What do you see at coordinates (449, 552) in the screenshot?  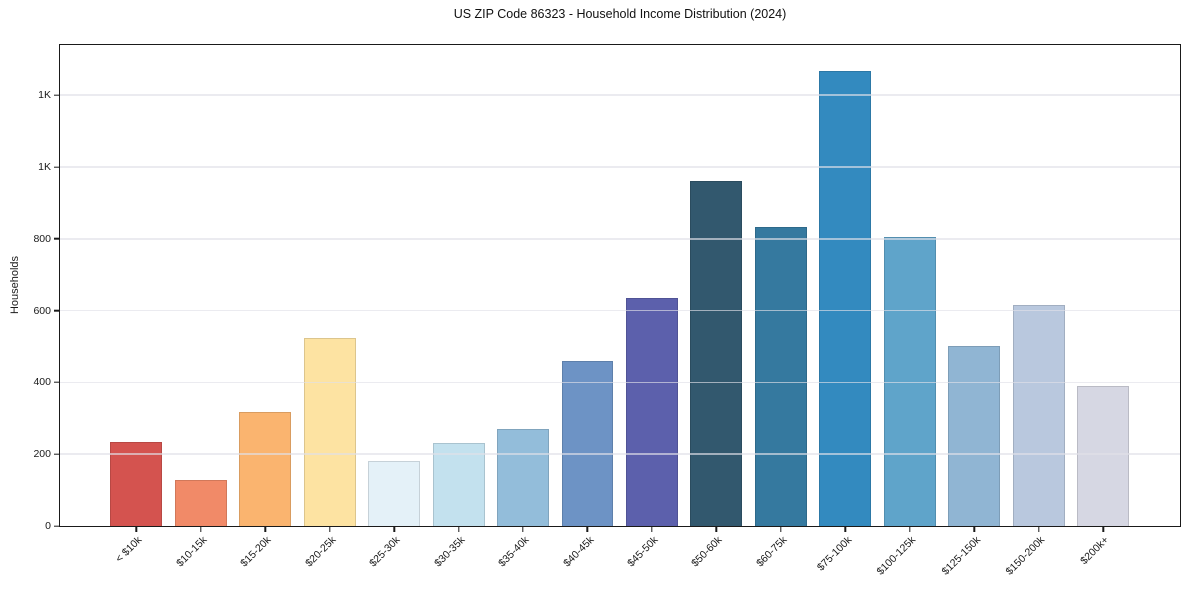 I see `x-tick-label: $30-35k` at bounding box center [449, 552].